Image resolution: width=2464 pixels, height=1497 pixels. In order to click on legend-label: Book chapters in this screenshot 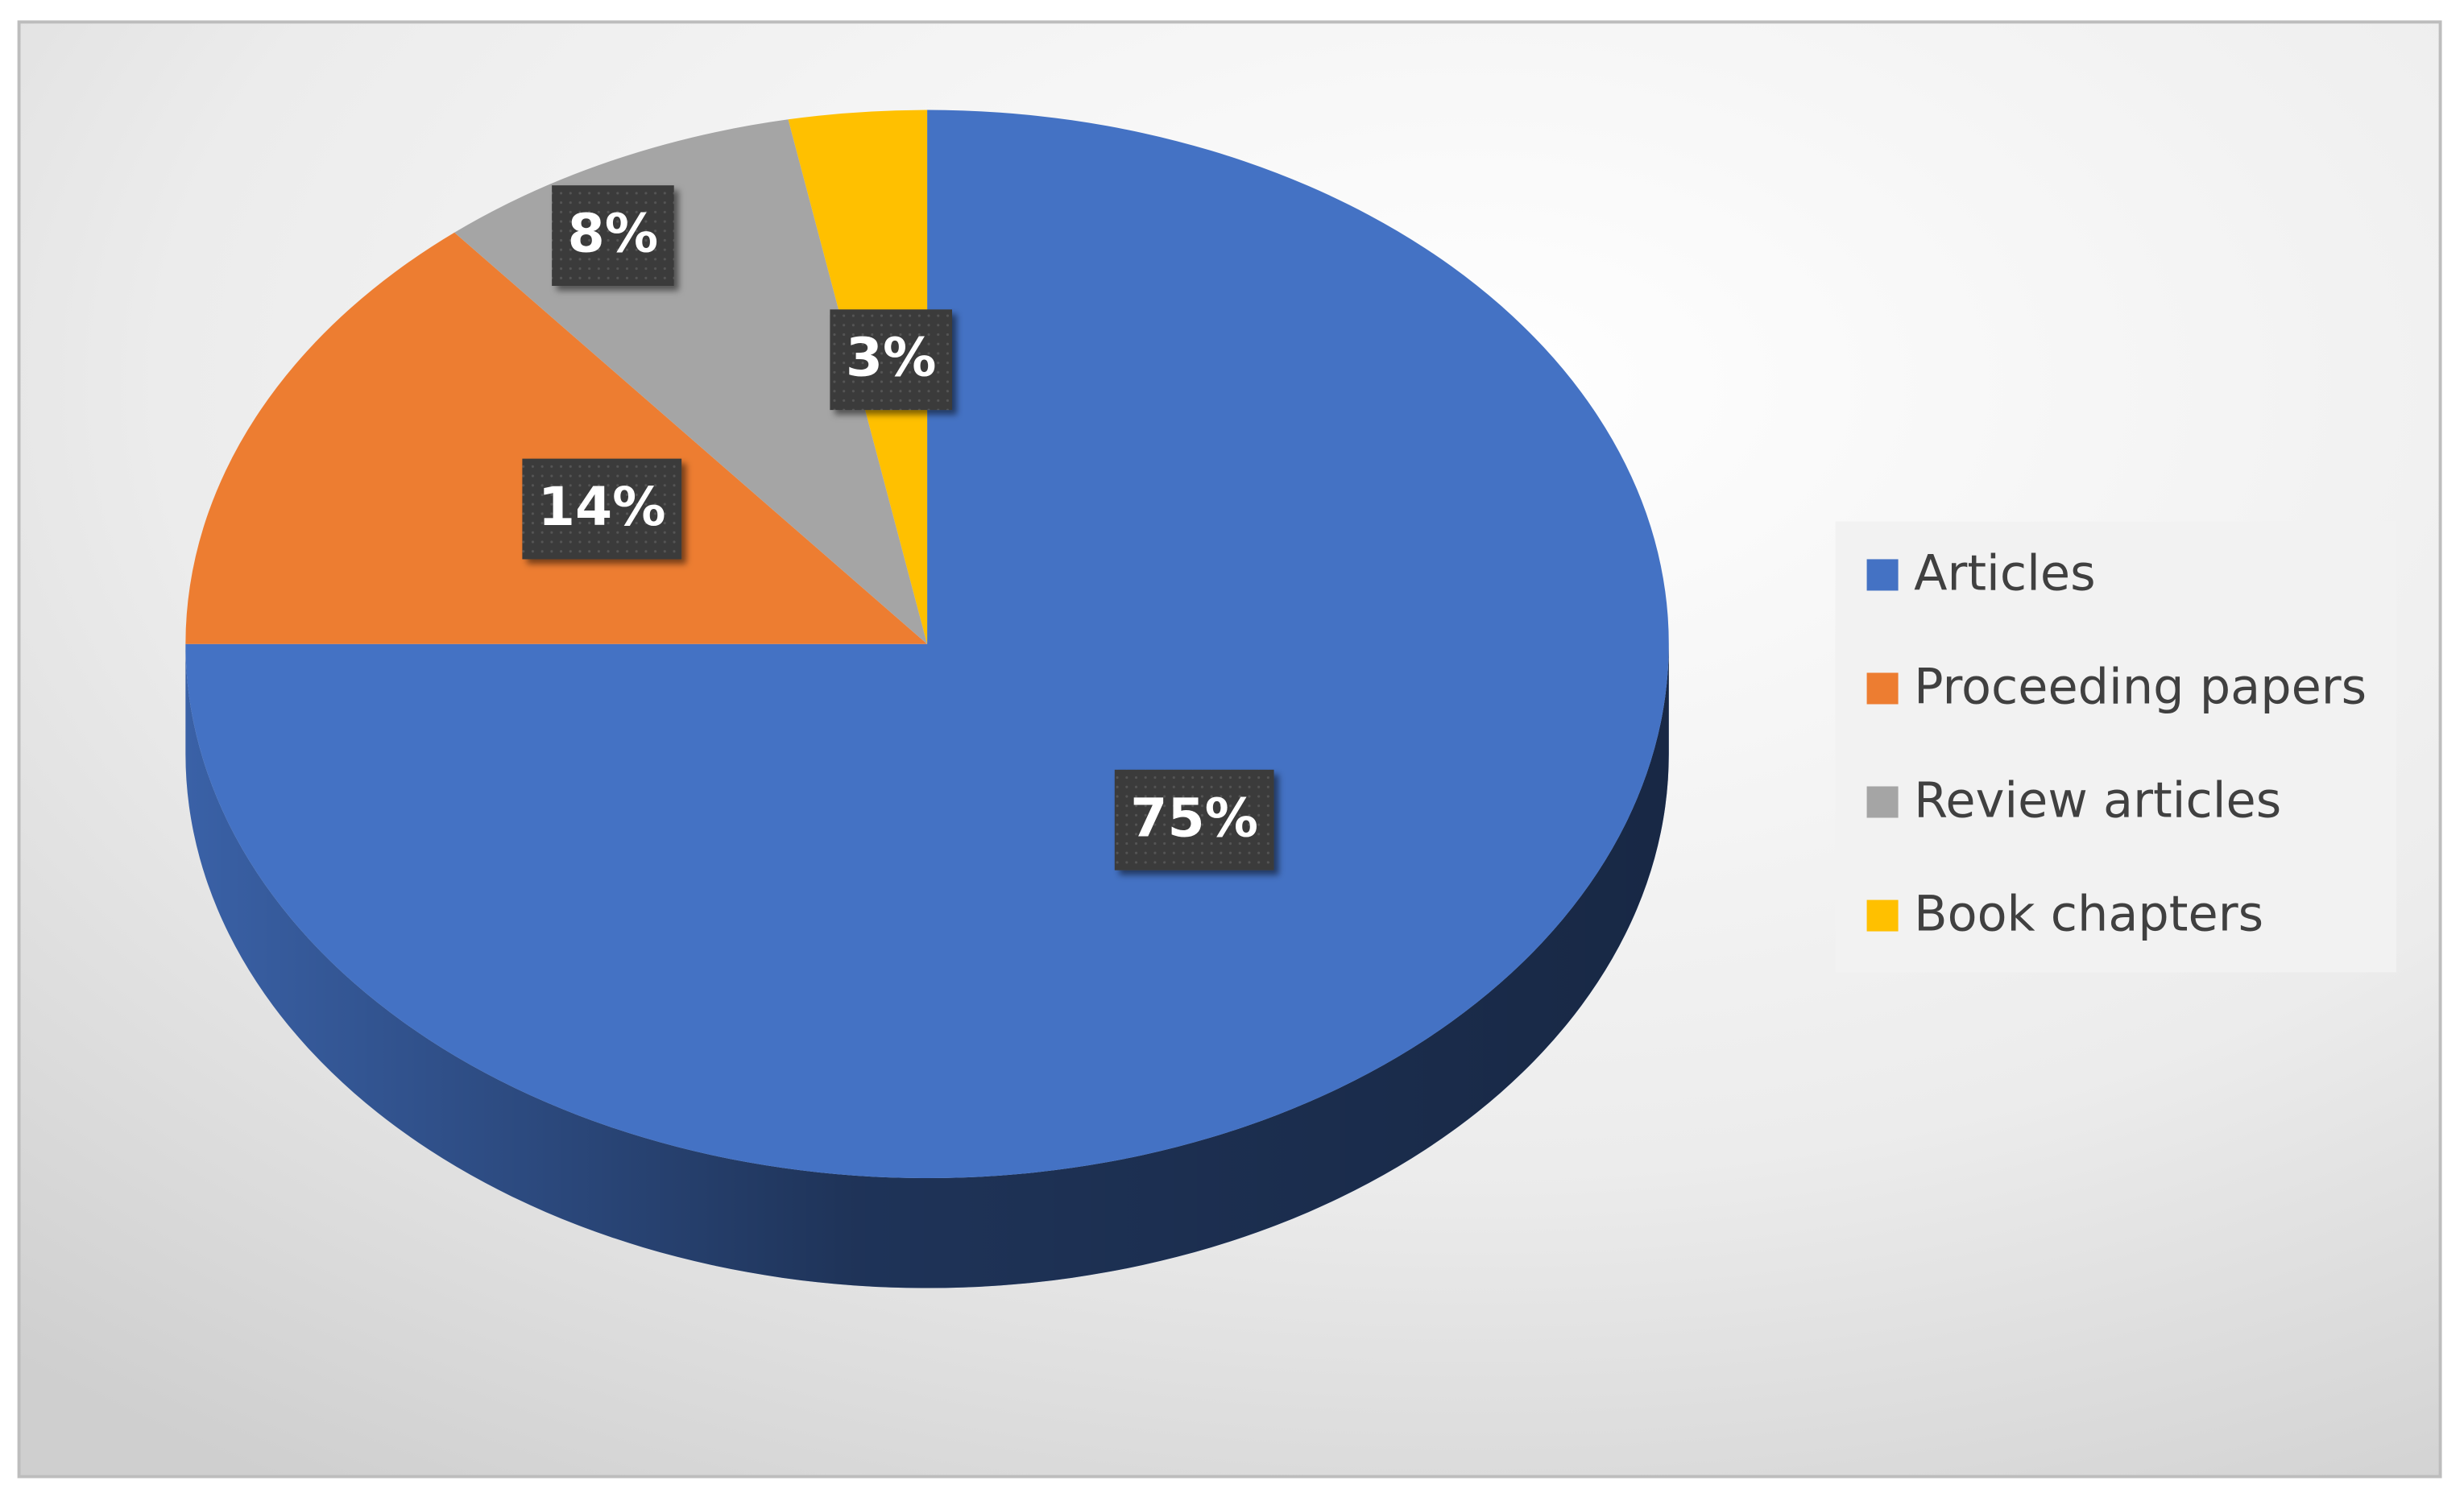, I will do `click(2088, 915)`.